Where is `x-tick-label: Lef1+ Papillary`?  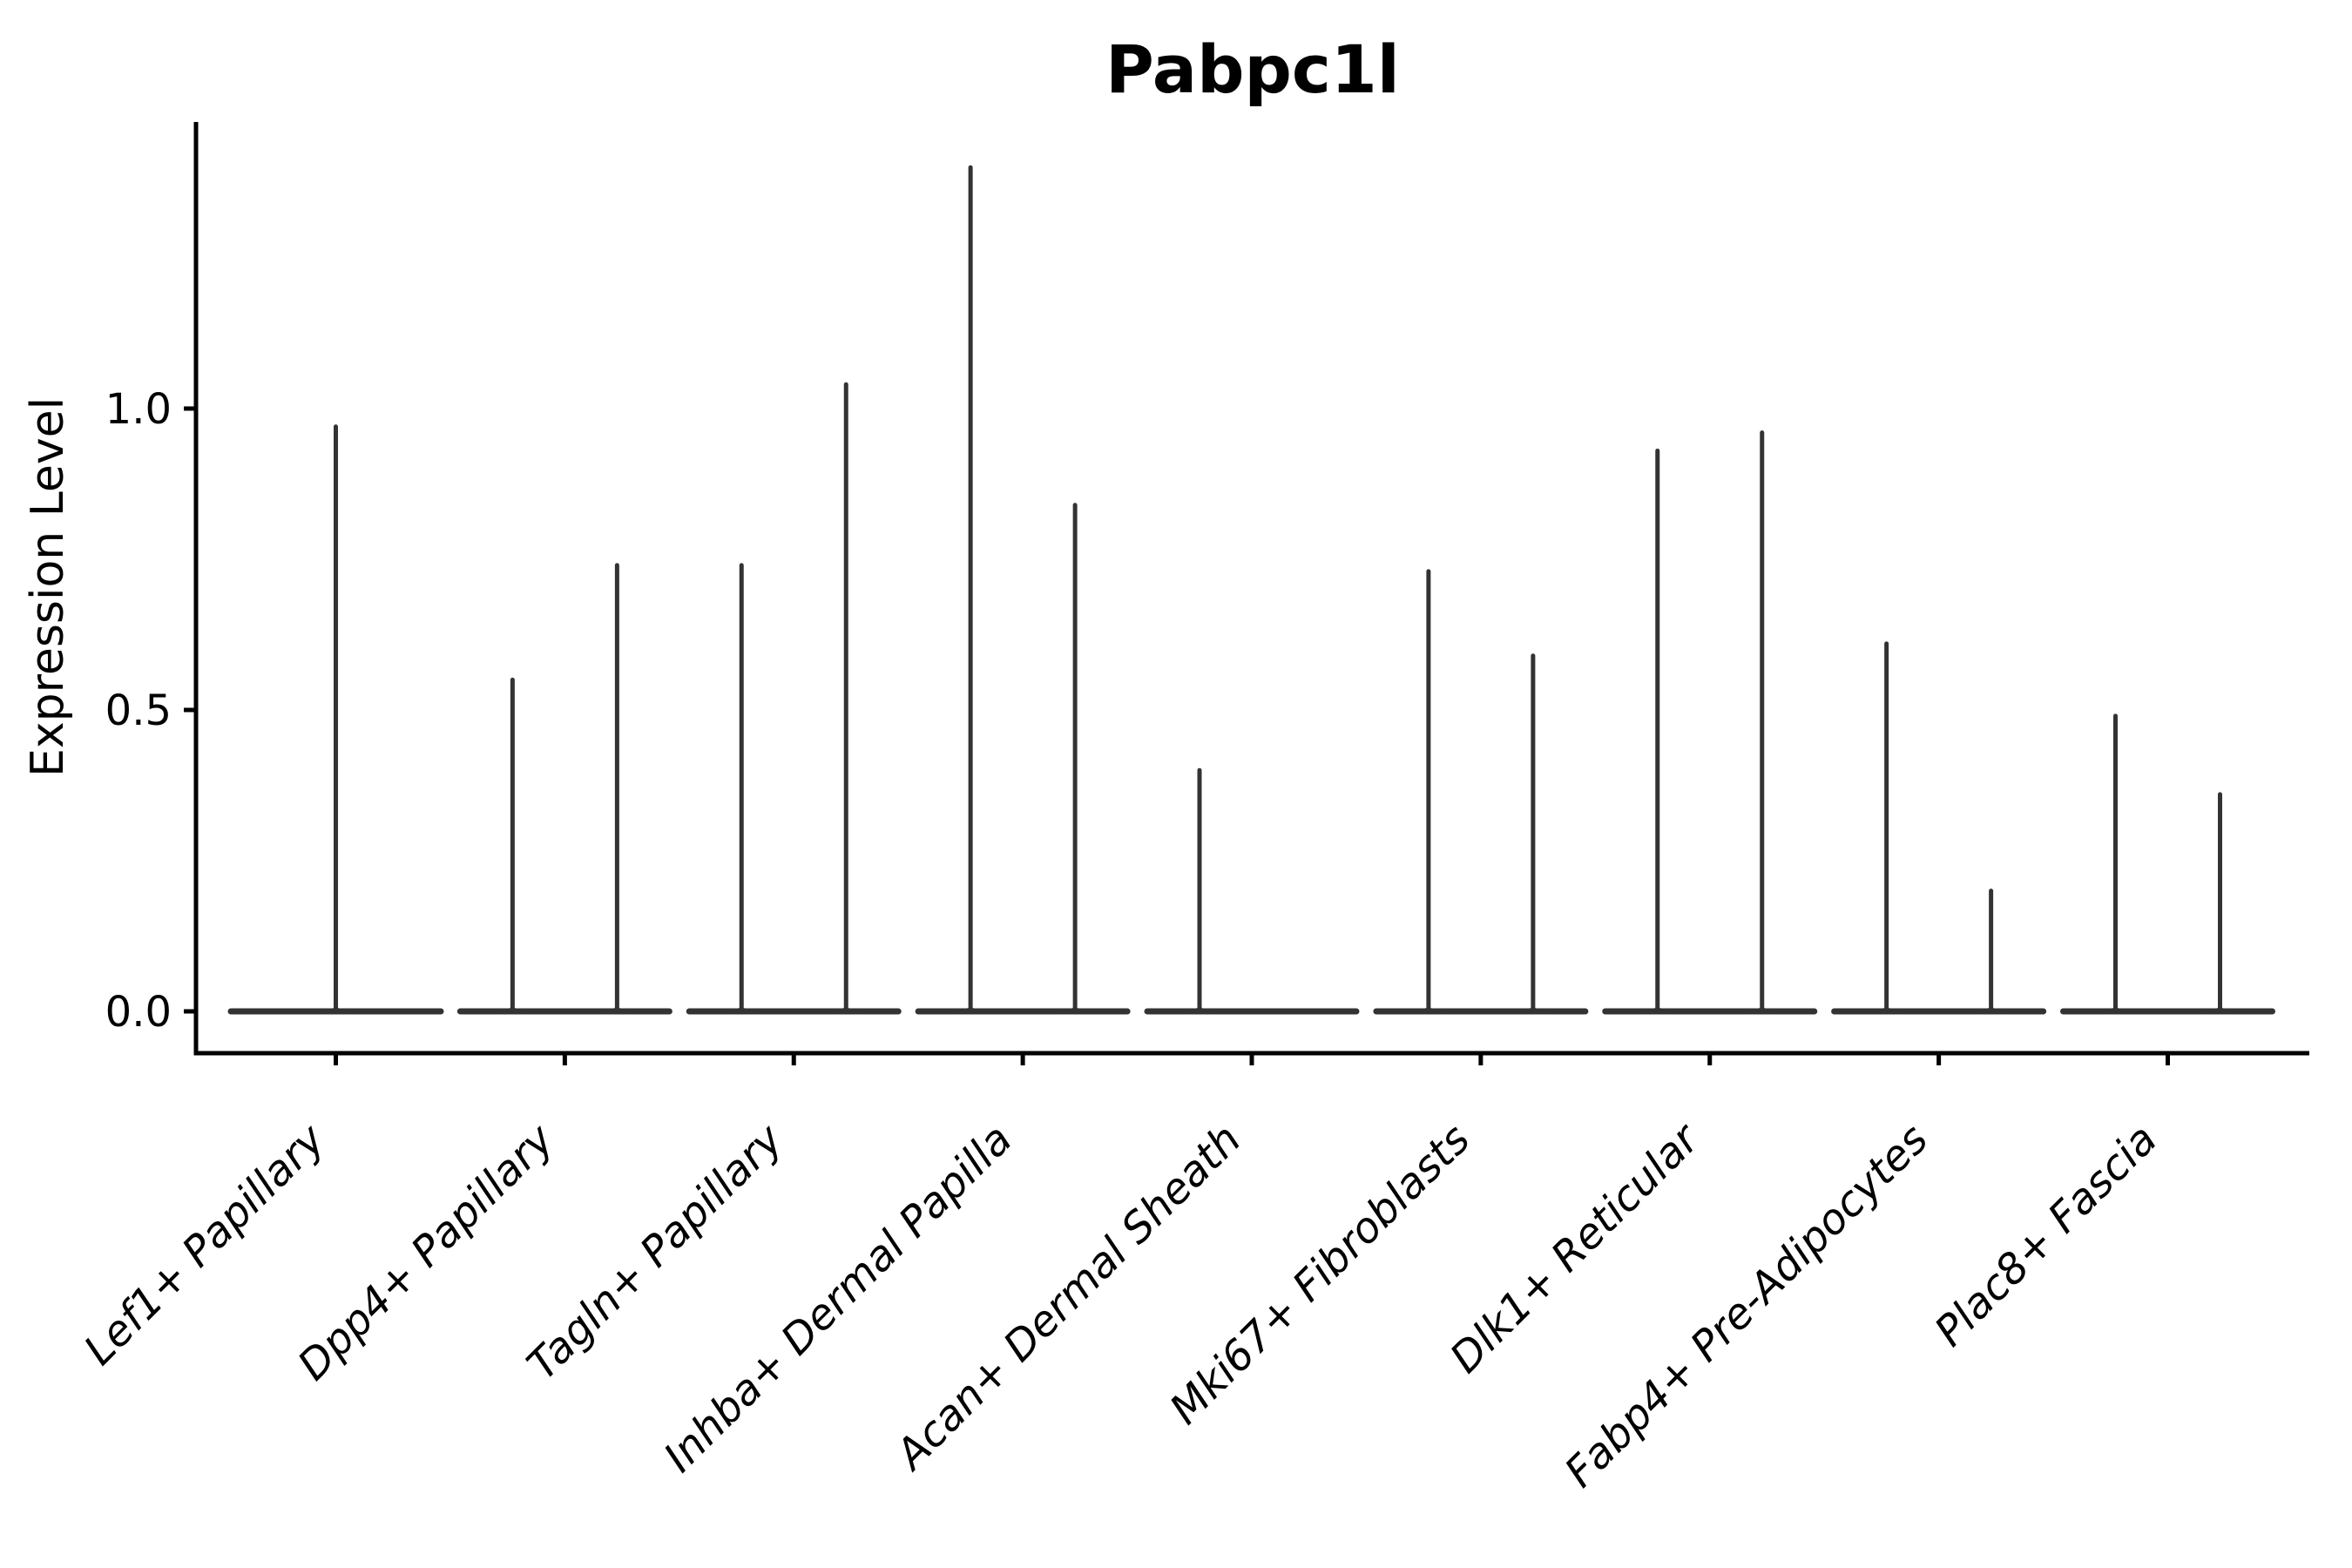
x-tick-label: Lef1+ Papillary is located at coordinates (205, 1244).